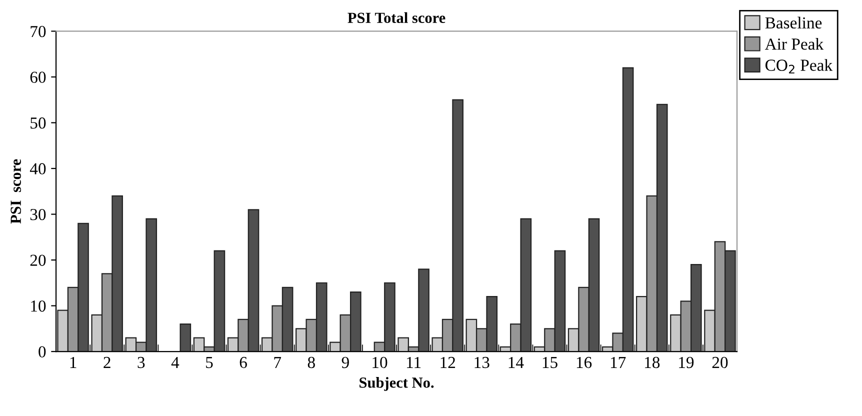 Image resolution: width=862 pixels, height=416 pixels. I want to click on x-tick-label: 1, so click(73, 362).